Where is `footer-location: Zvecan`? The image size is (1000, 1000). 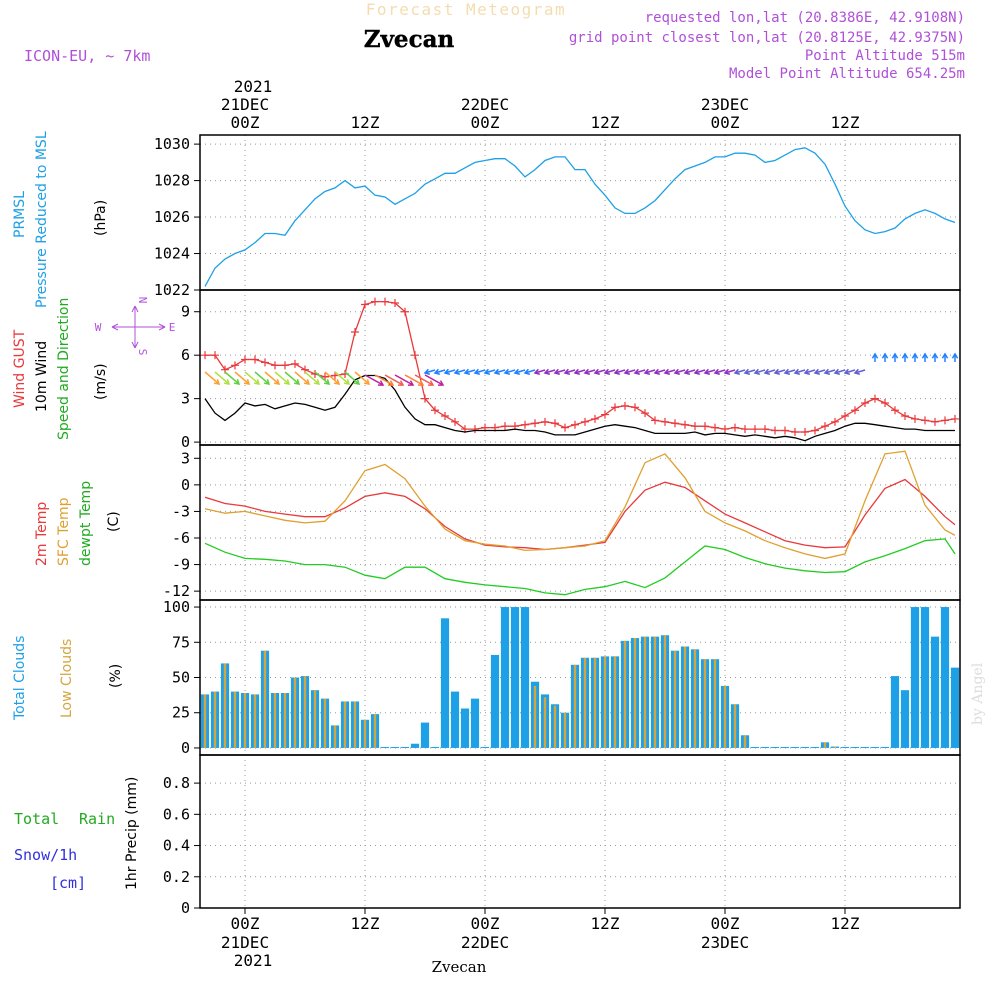
footer-location: Zvecan is located at coordinates (459, 967).